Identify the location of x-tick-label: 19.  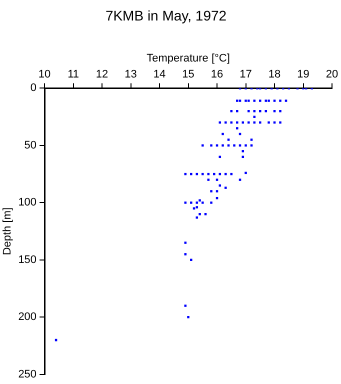
(303, 74).